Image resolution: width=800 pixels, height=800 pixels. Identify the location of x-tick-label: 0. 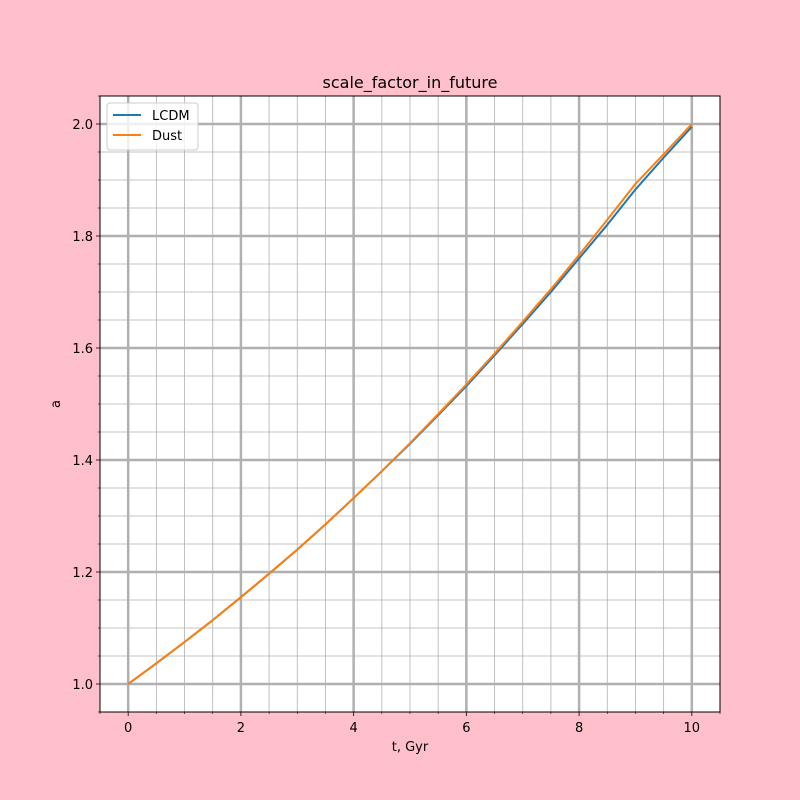
(128, 728).